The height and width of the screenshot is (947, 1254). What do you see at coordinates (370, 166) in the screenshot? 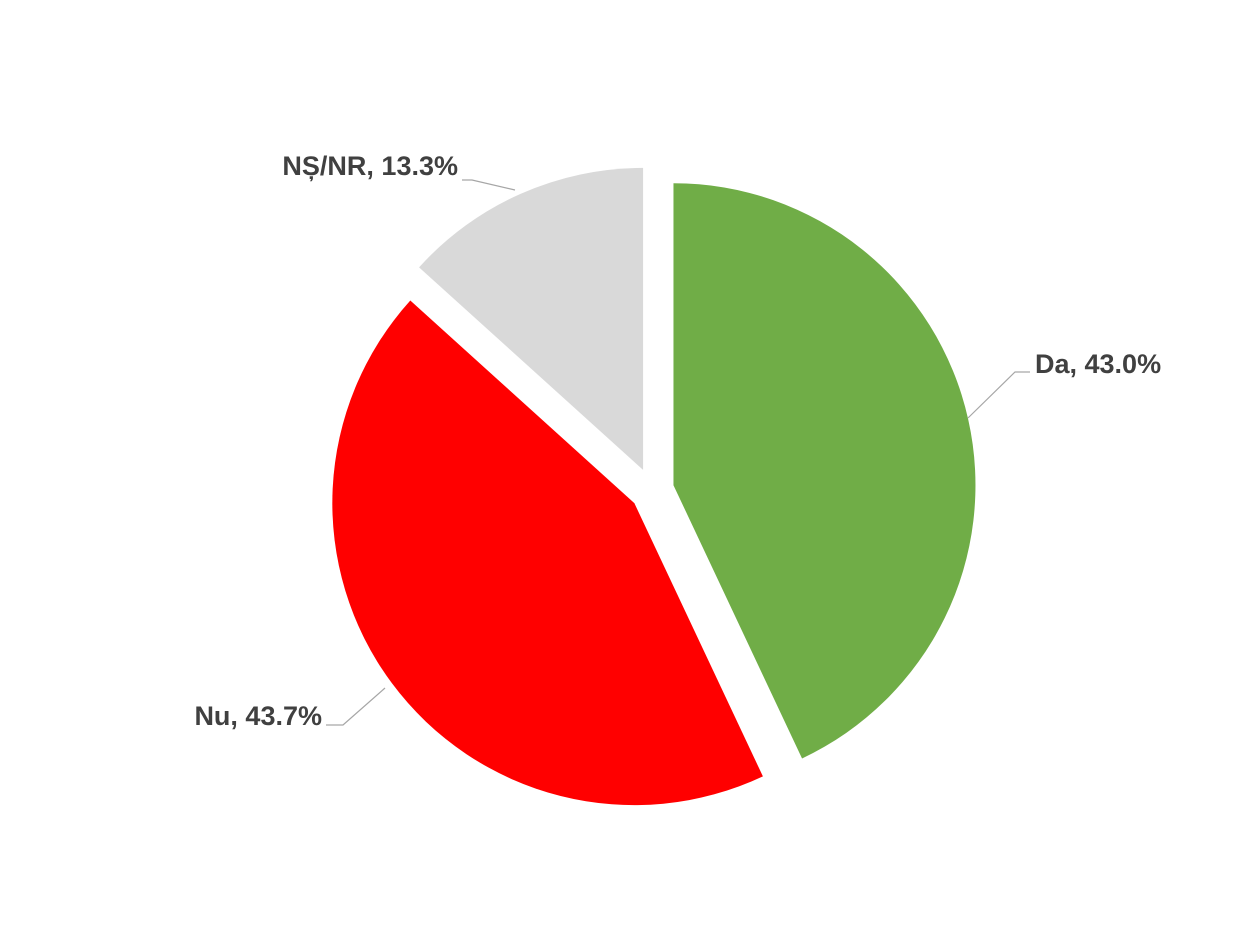
I see `data-label: NȘ/NR, 13.3%` at bounding box center [370, 166].